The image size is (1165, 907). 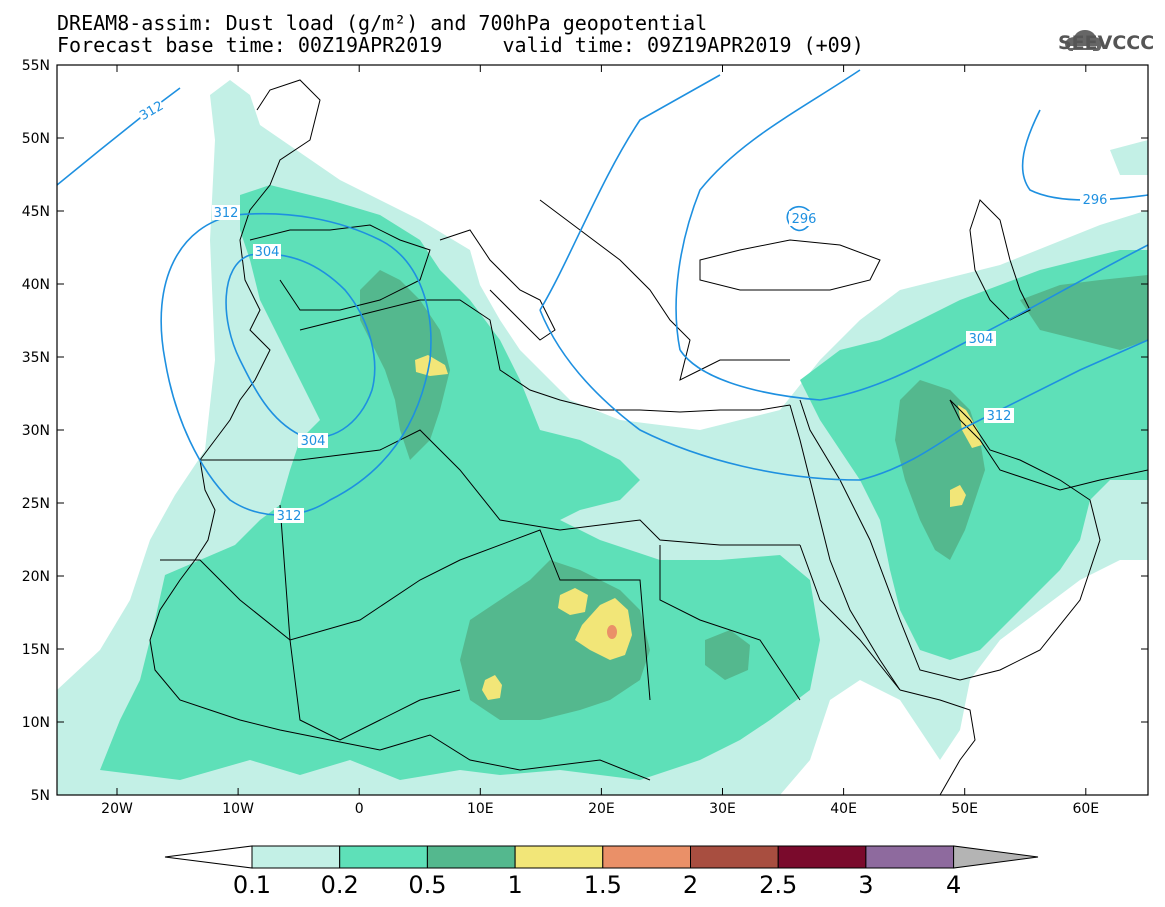 What do you see at coordinates (865, 885) in the screenshot?
I see `colorbar-tick-label: 3` at bounding box center [865, 885].